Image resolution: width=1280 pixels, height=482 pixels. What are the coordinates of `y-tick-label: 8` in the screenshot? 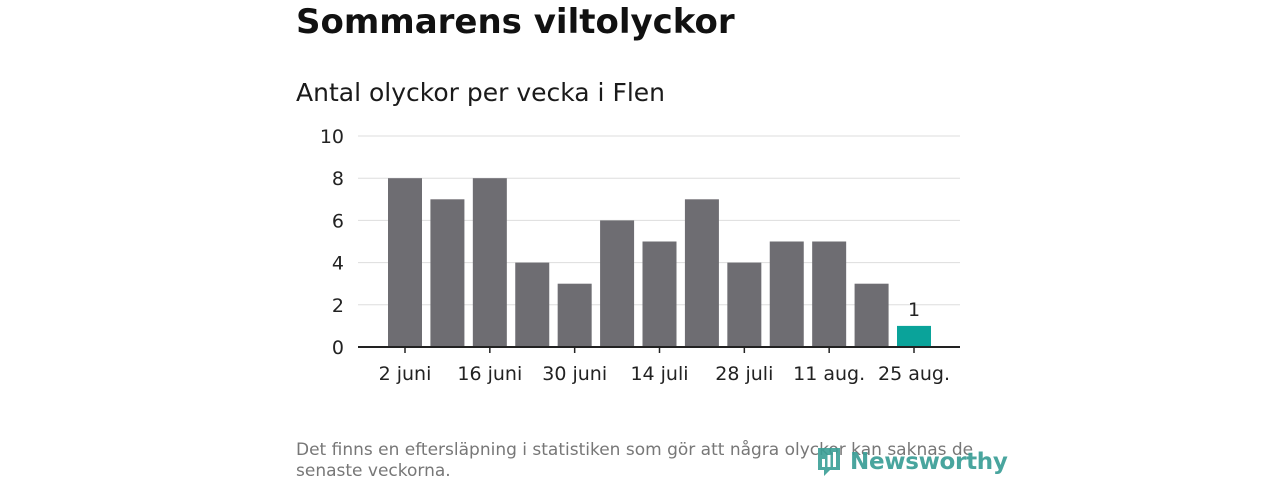 It's located at (338, 179).